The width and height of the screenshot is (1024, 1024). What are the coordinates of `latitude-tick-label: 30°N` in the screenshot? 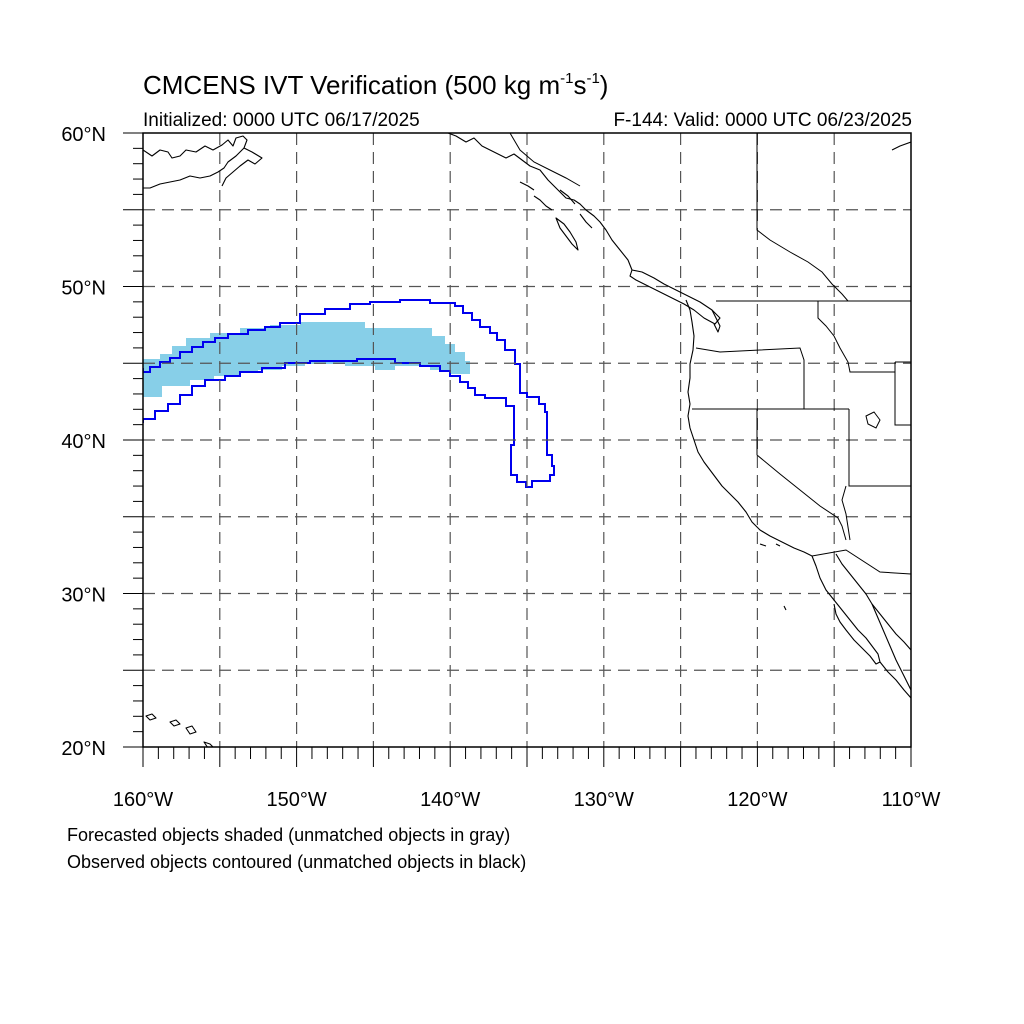 It's located at (83, 596).